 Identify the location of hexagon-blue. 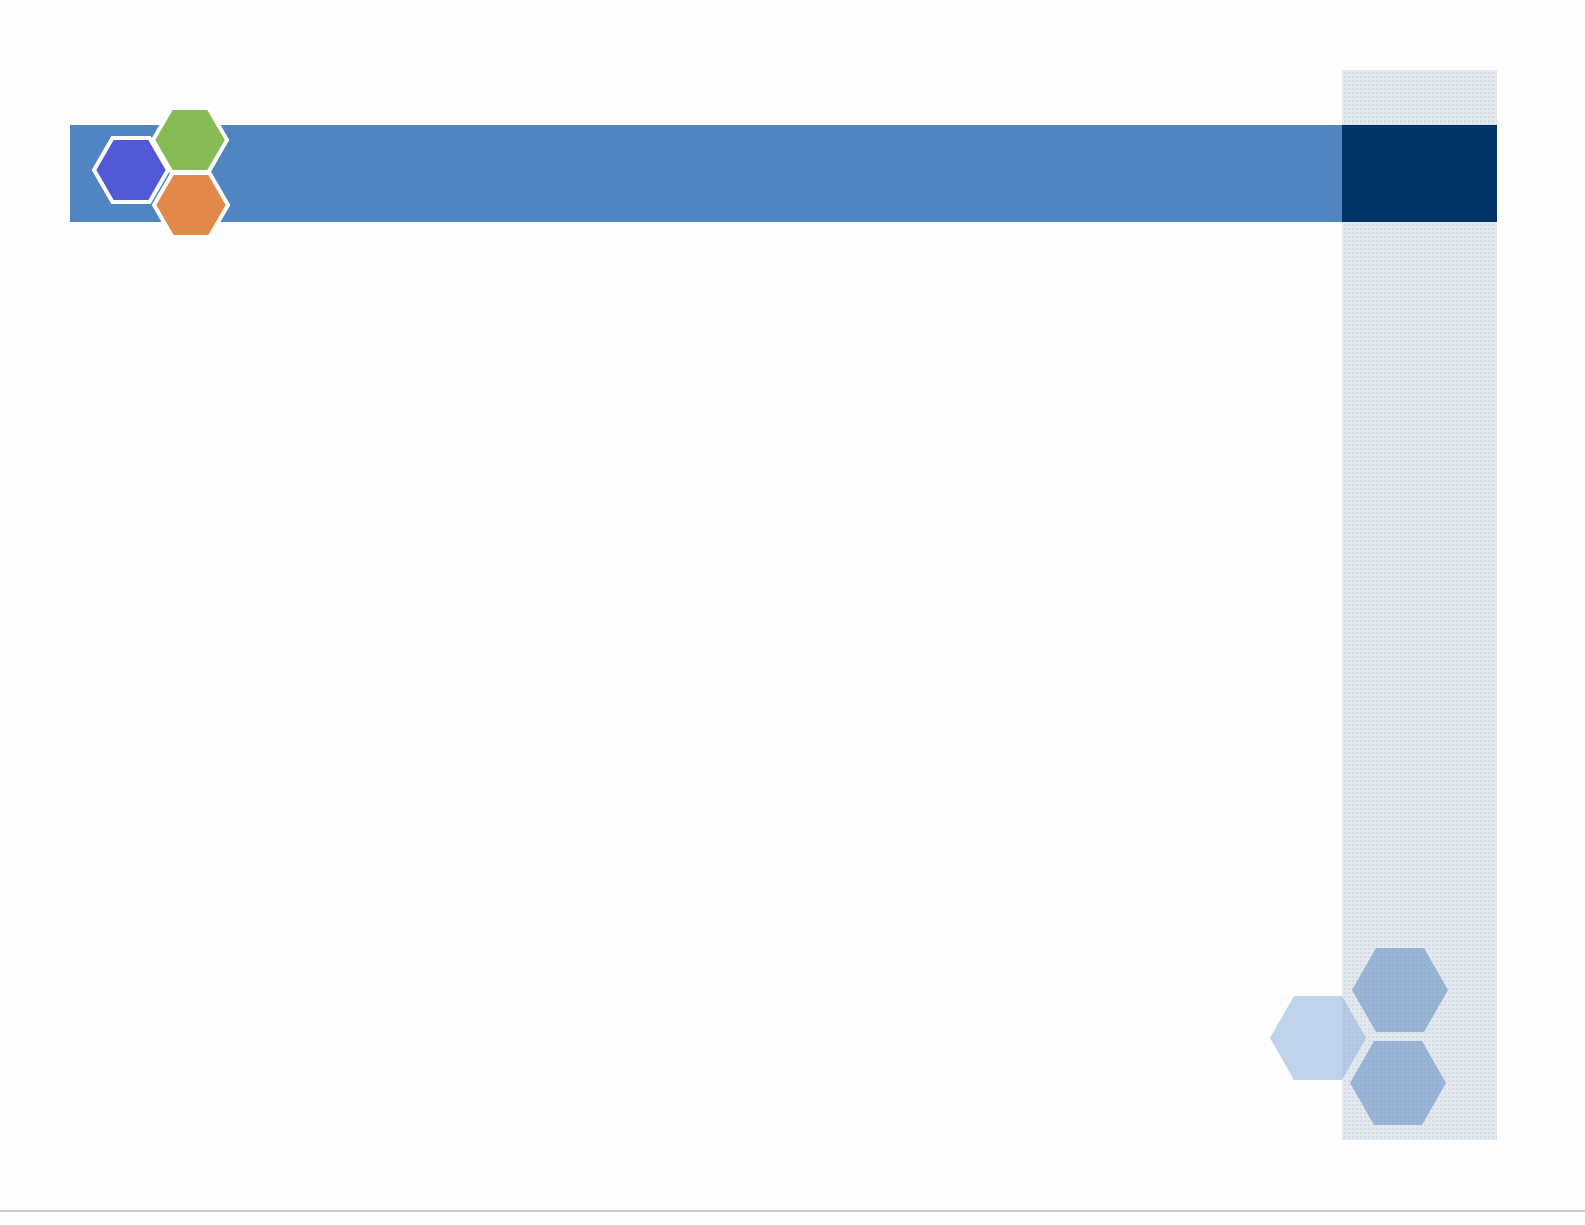
(131, 170).